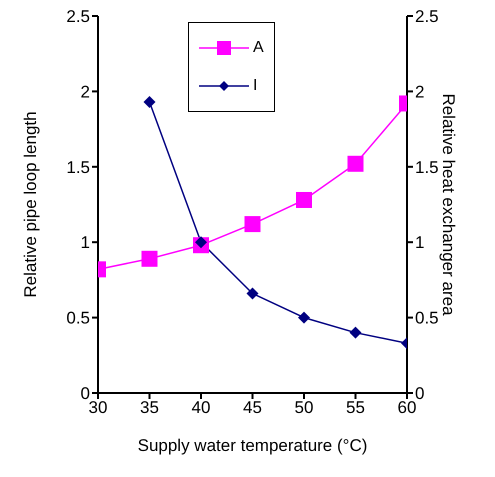 This screenshot has height=477, width=495. Describe the element at coordinates (78, 167) in the screenshot. I see `y-tick-label: 1.5` at that location.